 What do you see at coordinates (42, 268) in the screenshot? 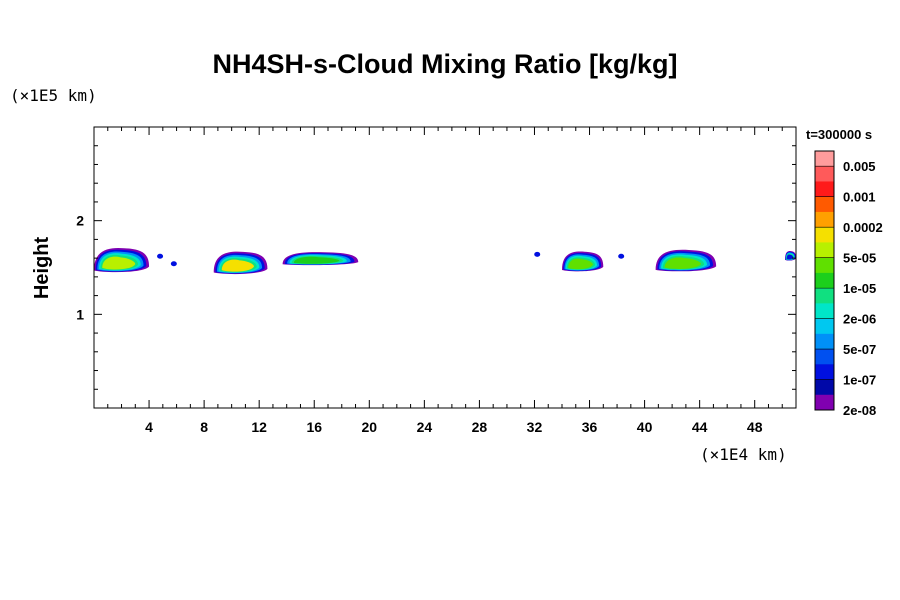
I see `y-axis-label: Height` at bounding box center [42, 268].